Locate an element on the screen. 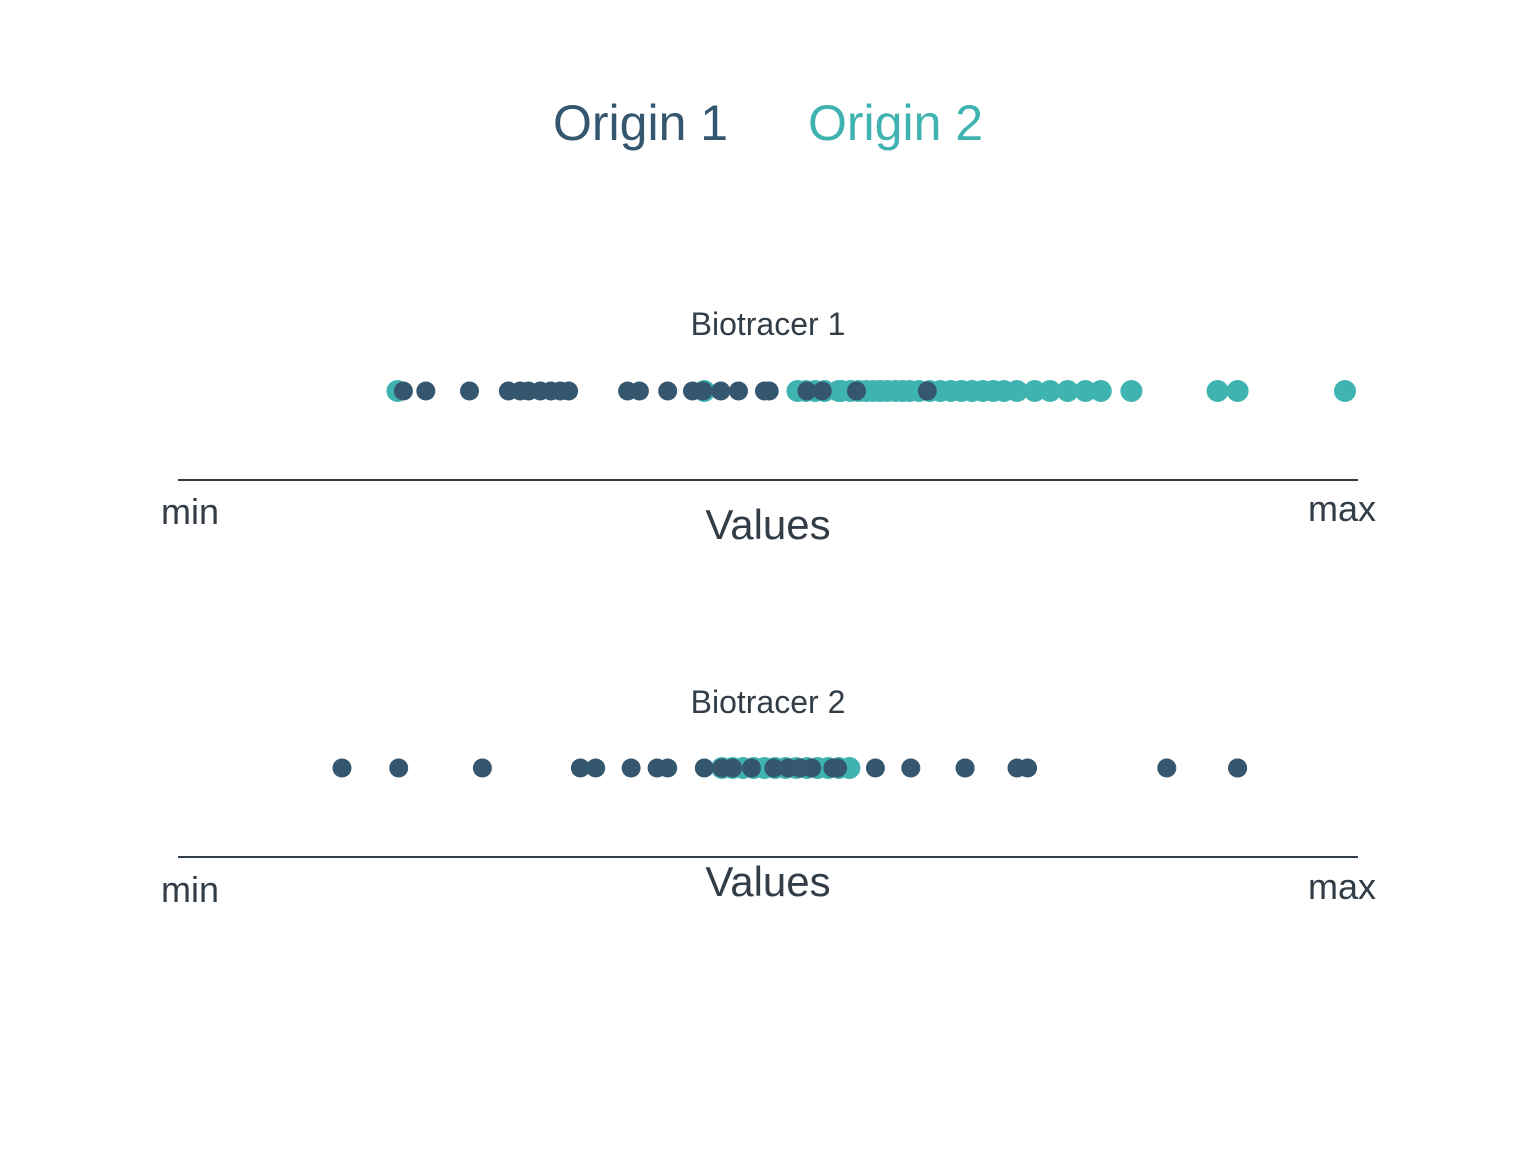  x-axis-label-biotracer-2: Values is located at coordinates (767, 881).